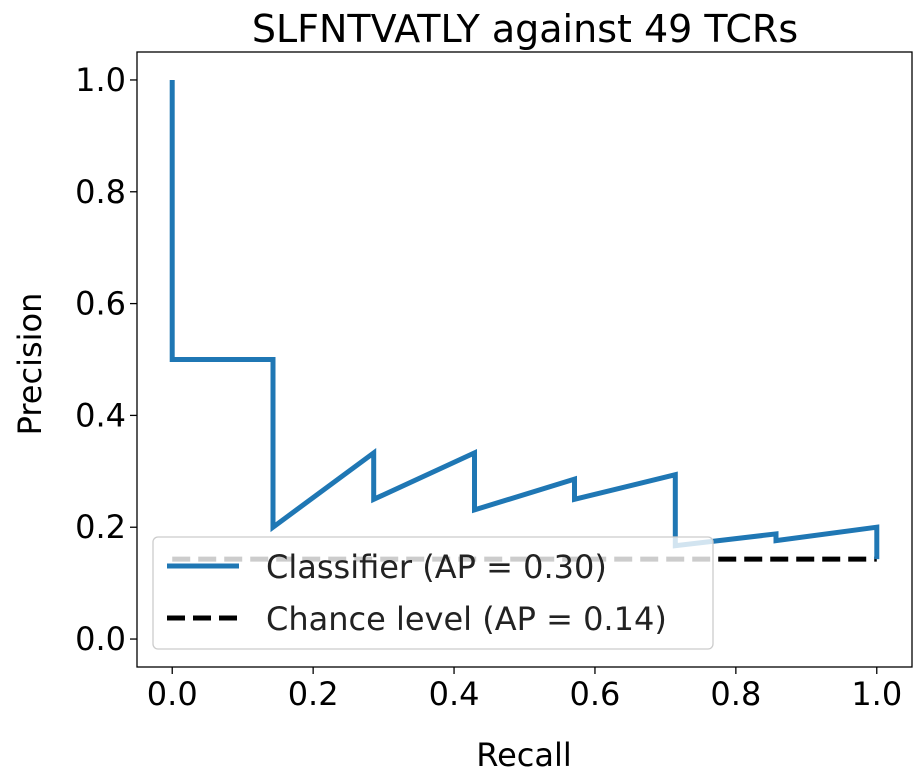 The image size is (921, 783). I want to click on y-tick-label: 0.4, so click(100, 415).